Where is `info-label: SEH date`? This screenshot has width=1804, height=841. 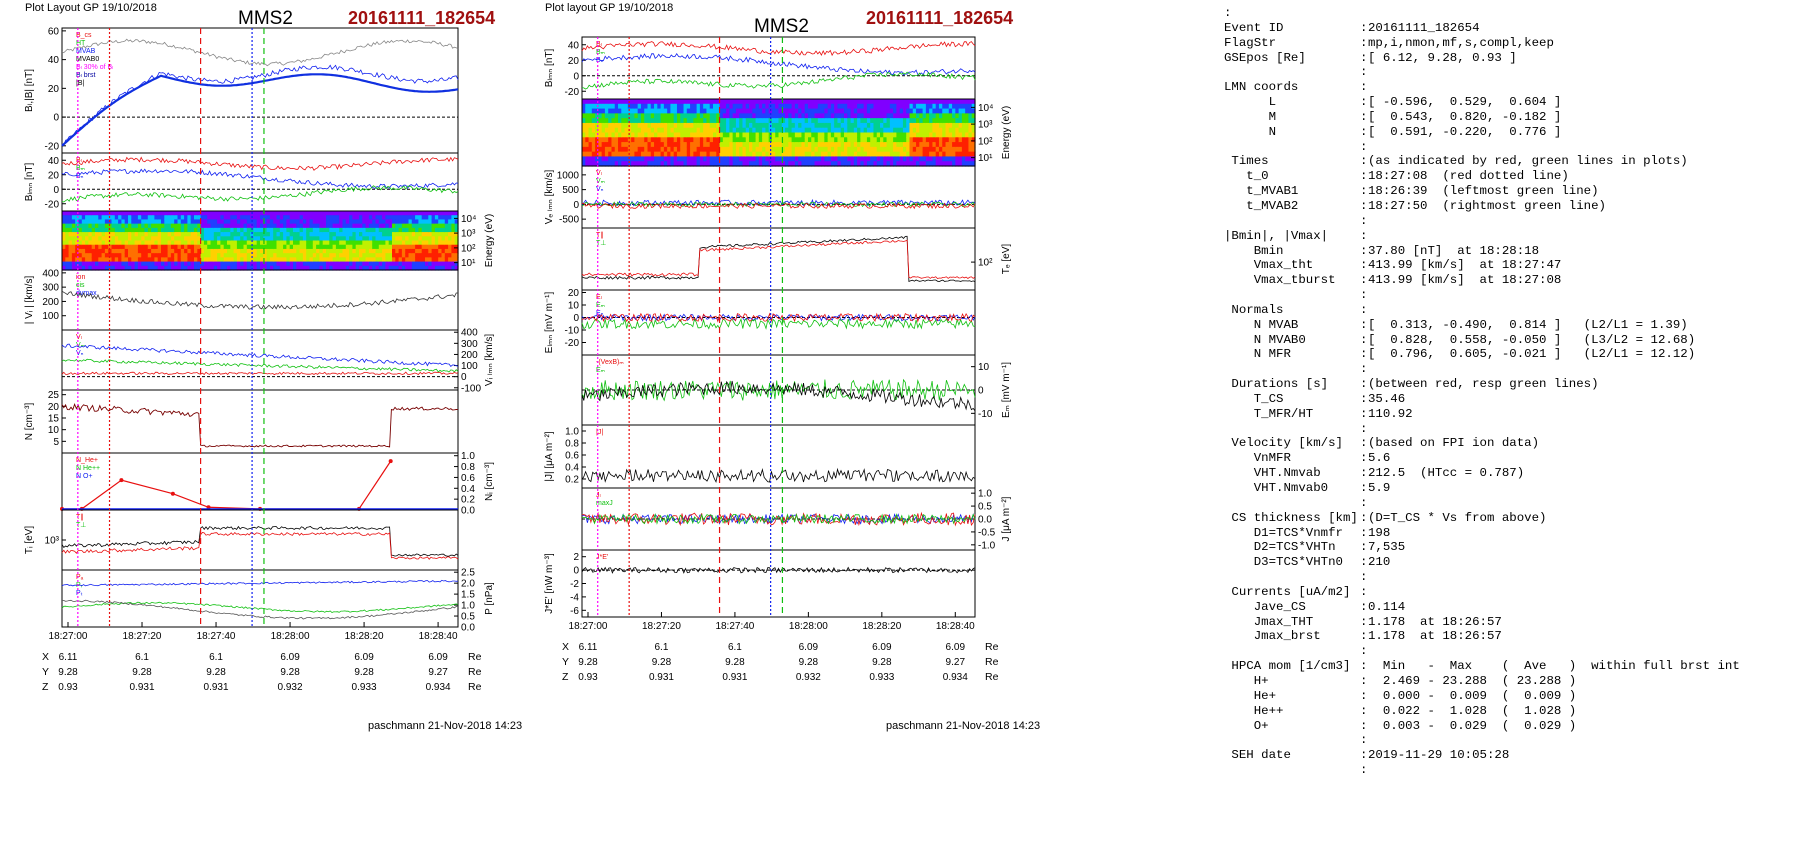 info-label: SEH date is located at coordinates (1257, 755).